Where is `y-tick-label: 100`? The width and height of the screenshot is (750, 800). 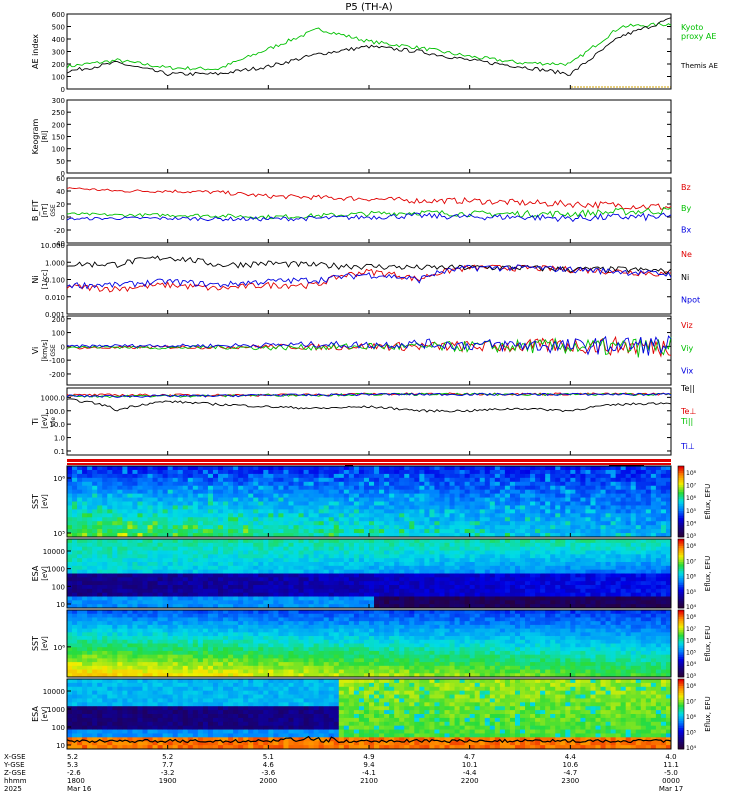
y-tick-label: 100 is located at coordinates (58, 78).